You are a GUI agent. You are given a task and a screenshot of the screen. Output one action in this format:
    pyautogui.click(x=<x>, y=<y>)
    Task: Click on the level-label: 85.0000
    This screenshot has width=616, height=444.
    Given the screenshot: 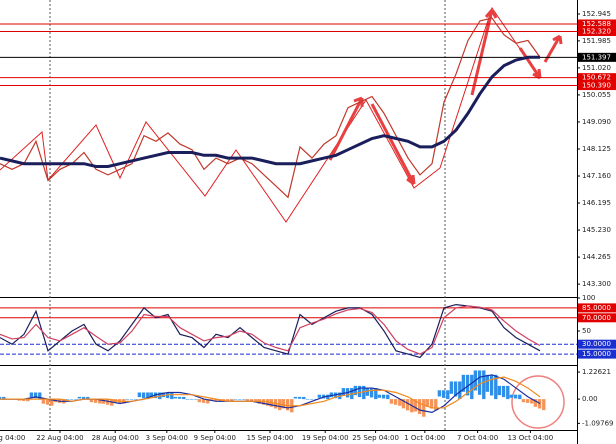 What is the action you would take?
    pyautogui.click(x=596, y=308)
    